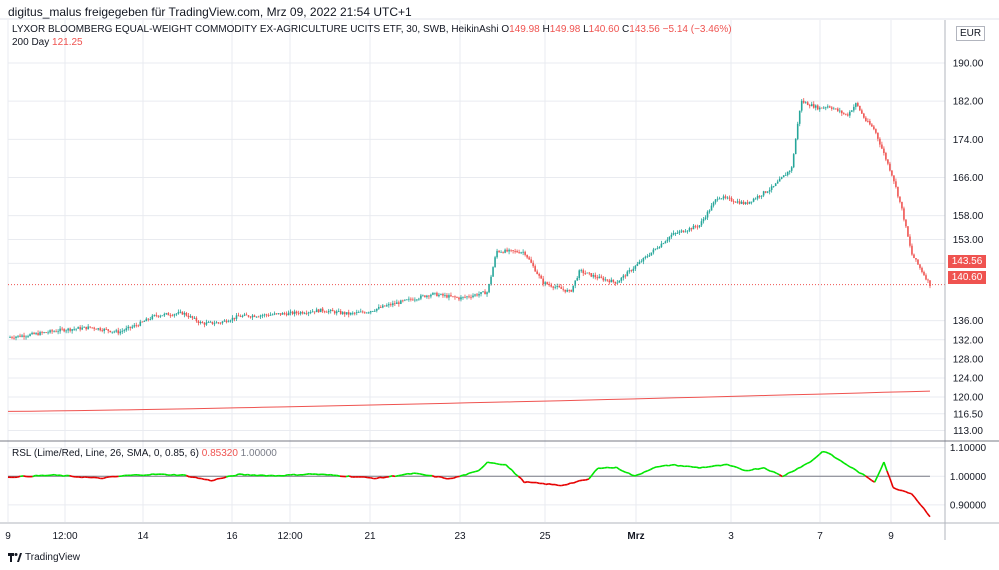 The width and height of the screenshot is (999, 570). I want to click on y-tick-label: 128.00, so click(968, 359).